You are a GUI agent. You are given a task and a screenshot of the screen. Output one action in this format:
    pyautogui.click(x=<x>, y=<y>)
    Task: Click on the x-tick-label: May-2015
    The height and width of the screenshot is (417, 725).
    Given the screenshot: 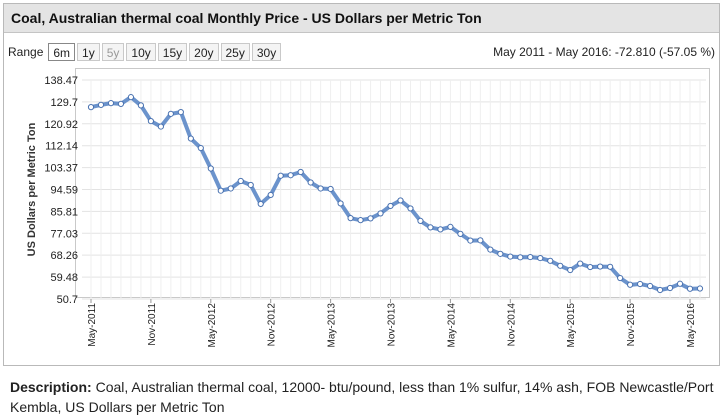 What is the action you would take?
    pyautogui.click(x=571, y=325)
    